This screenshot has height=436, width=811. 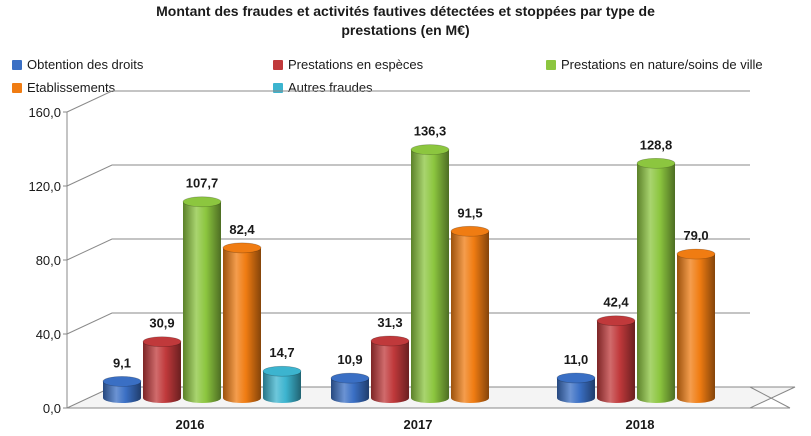 What do you see at coordinates (695, 235) in the screenshot?
I see `data-label: 79,0` at bounding box center [695, 235].